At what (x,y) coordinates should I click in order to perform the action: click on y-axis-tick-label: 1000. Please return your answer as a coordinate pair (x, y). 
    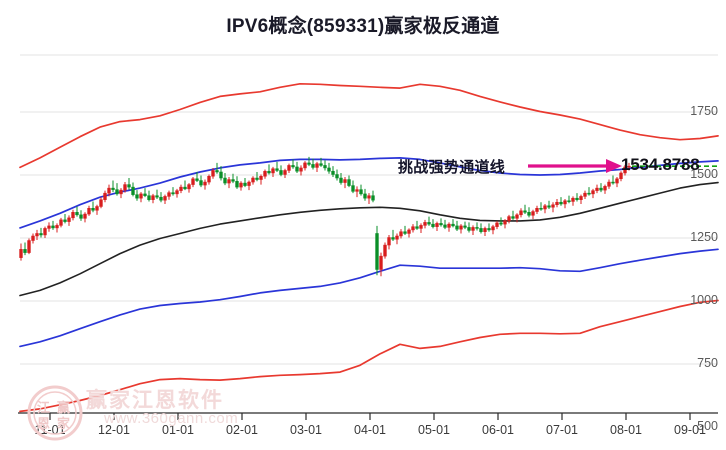
    Looking at the image, I should click on (704, 300).